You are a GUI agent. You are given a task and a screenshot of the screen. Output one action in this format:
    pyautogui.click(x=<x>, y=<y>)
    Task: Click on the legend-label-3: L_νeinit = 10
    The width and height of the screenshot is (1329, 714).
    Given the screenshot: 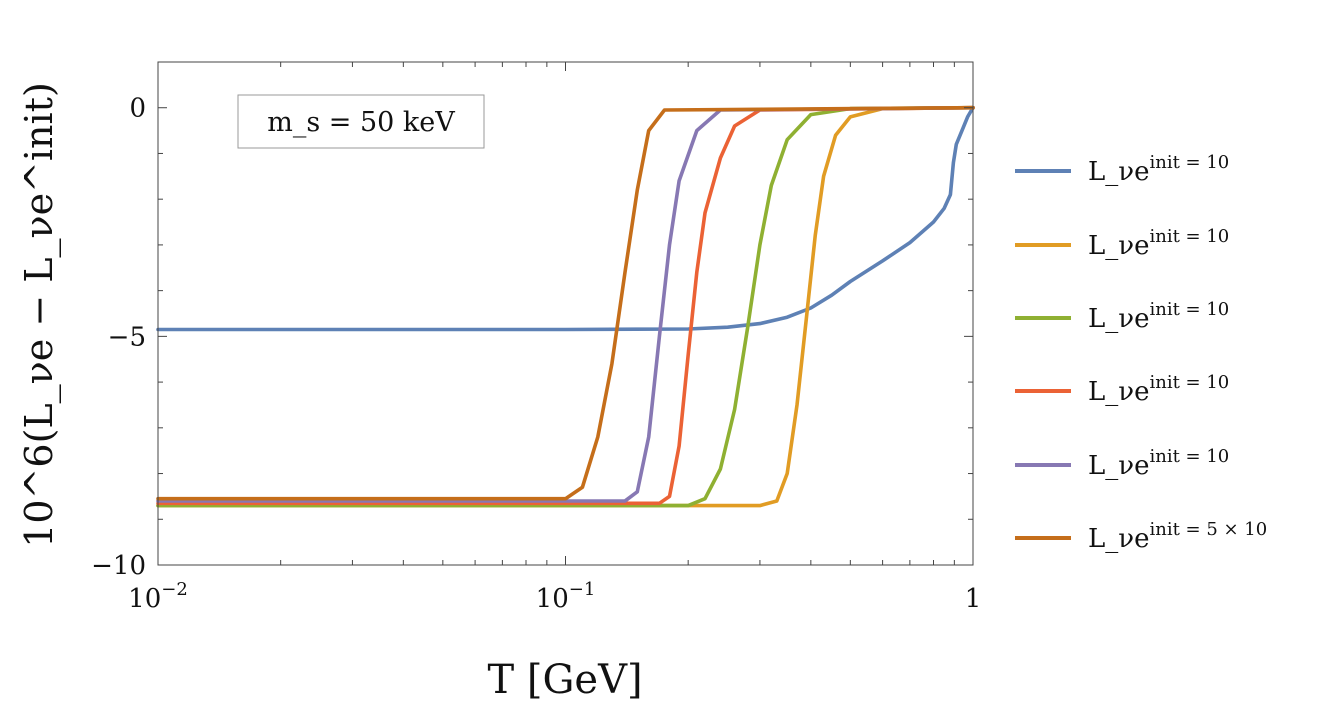 What is the action you would take?
    pyautogui.click(x=1158, y=316)
    